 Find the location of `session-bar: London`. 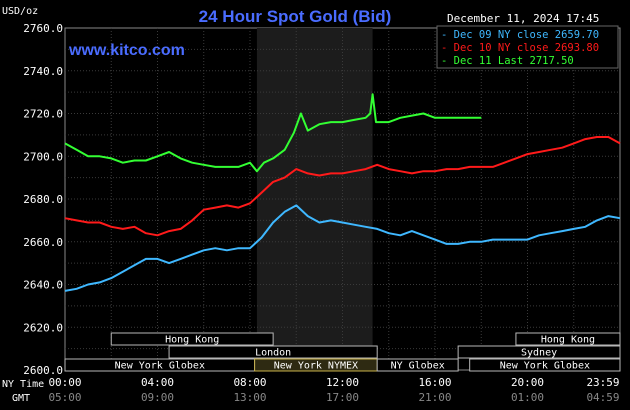

session-bar: London is located at coordinates (273, 352).